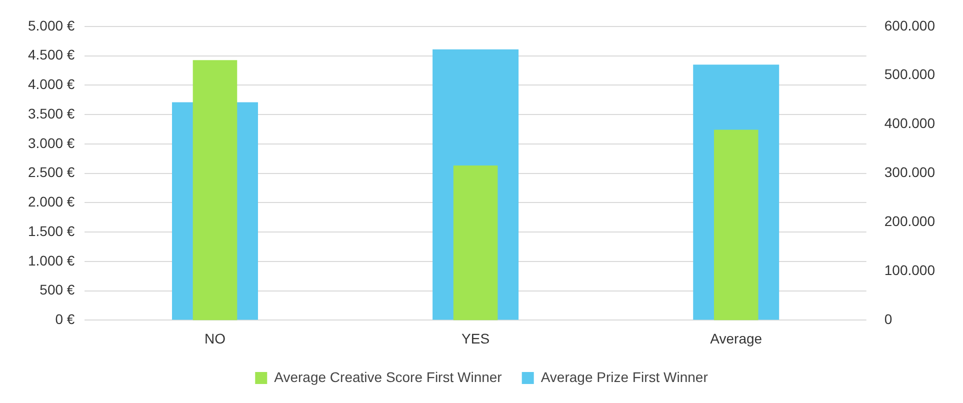 The height and width of the screenshot is (403, 963). I want to click on y-tick-label: 500 €, so click(57, 290).